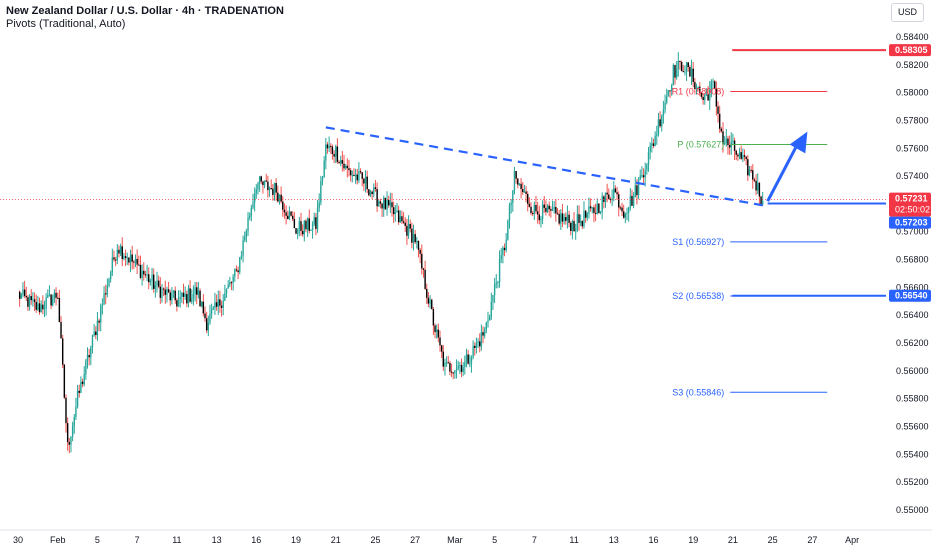  Describe the element at coordinates (700, 145) in the screenshot. I see `pivot-label: P (0.57627)` at that location.